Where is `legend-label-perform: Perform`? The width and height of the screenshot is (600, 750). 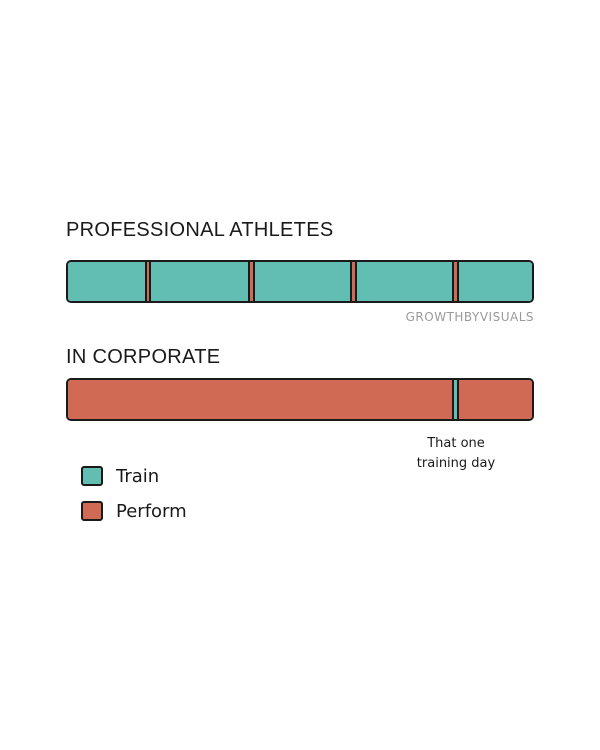
legend-label-perform: Perform is located at coordinates (151, 511).